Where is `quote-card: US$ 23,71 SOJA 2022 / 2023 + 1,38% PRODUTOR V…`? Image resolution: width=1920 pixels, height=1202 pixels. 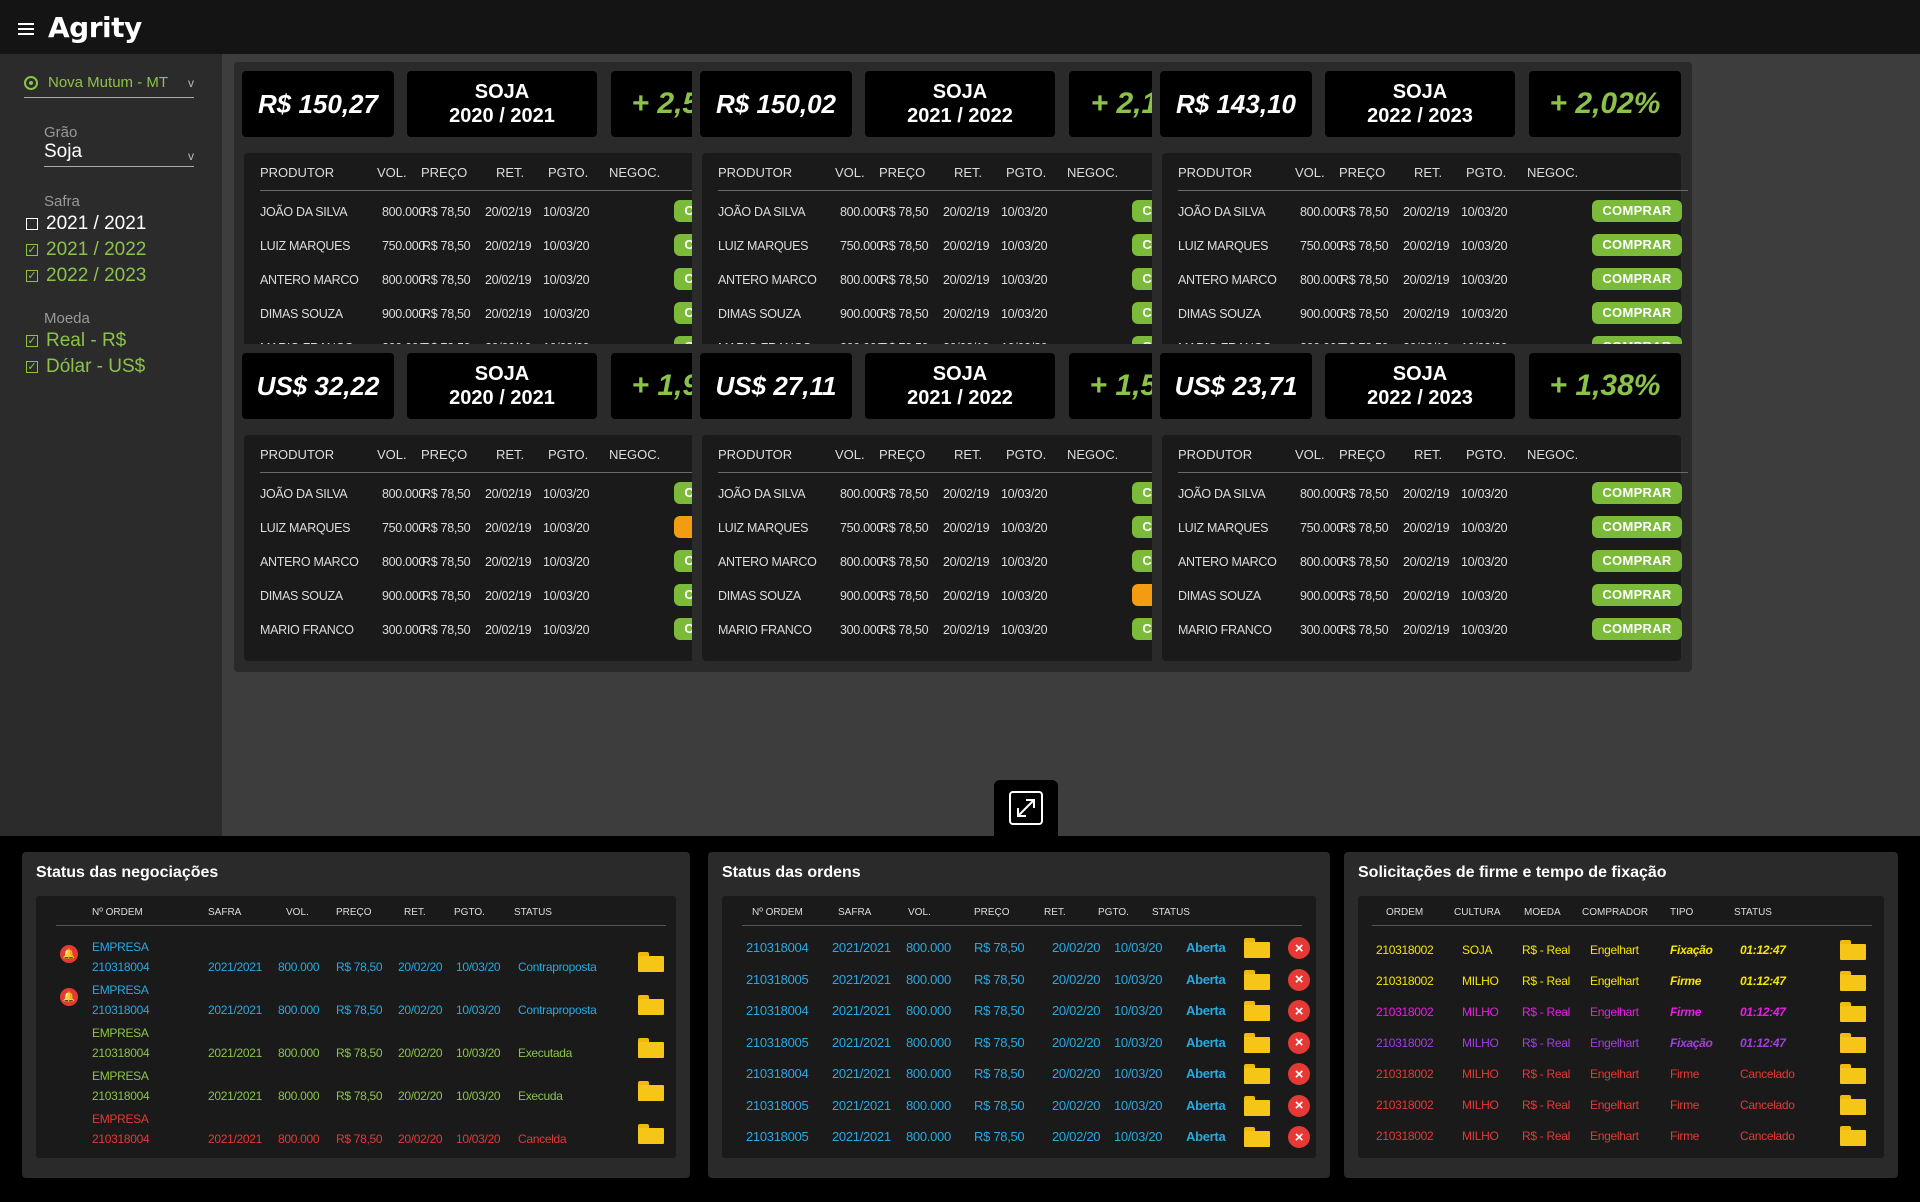
quote-card: US$ 23,71 SOJA 2022 / 2023 + 1,38% PRODUTOR V… is located at coordinates (1422, 508).